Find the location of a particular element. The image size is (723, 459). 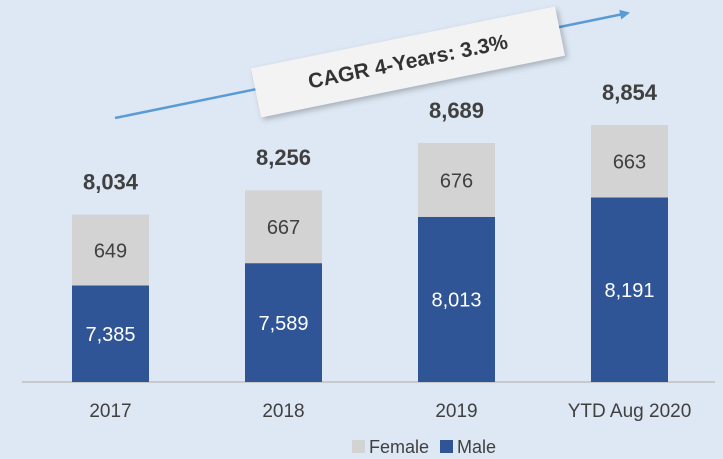

data-label: 676 is located at coordinates (456, 181).